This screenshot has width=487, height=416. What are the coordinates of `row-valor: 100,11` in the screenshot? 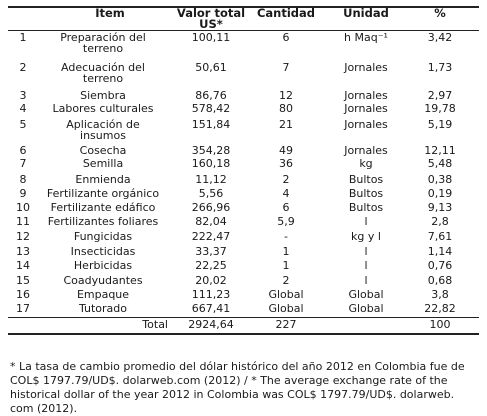 It's located at (211, 37).